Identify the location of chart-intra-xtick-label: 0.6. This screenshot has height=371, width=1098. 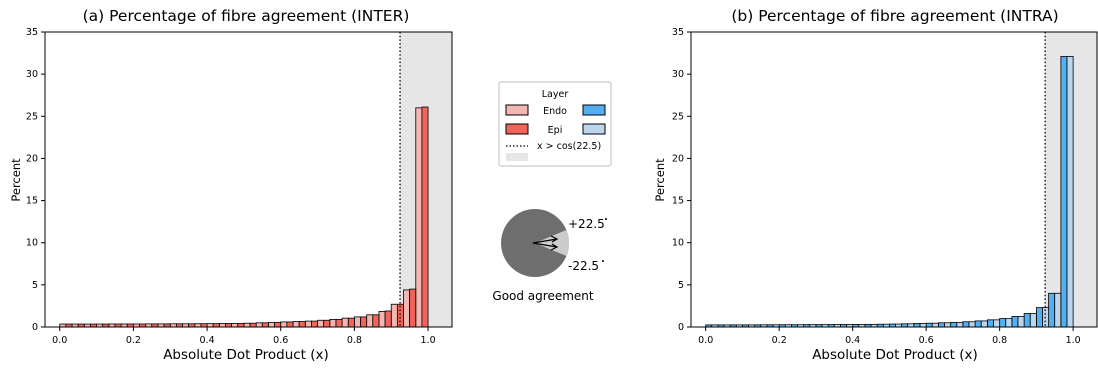
(926, 340).